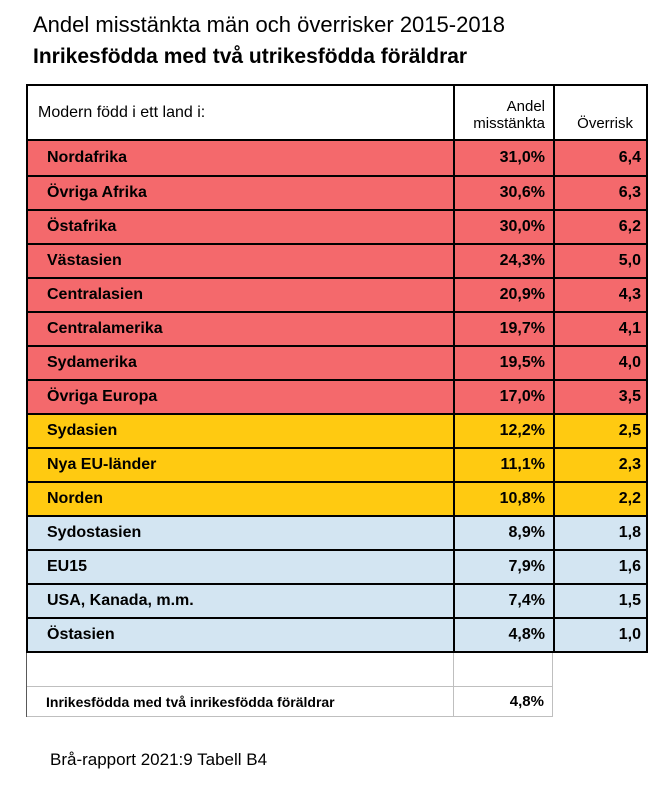  Describe the element at coordinates (82, 226) in the screenshot. I see `region-label: Östafrika` at that location.